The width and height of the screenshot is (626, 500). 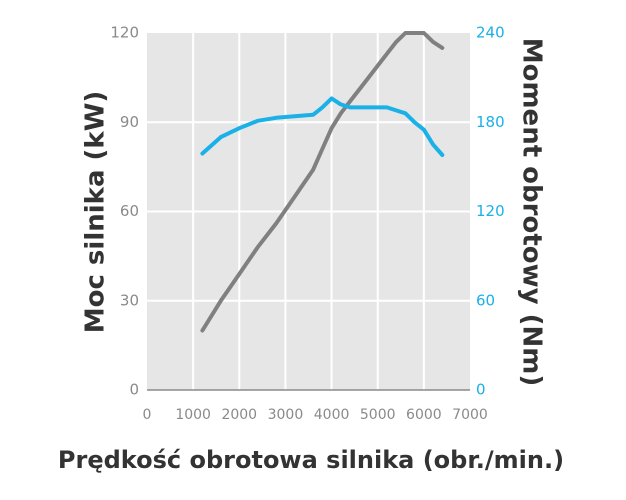 I want to click on x-tick-label: 3000, so click(x=286, y=415).